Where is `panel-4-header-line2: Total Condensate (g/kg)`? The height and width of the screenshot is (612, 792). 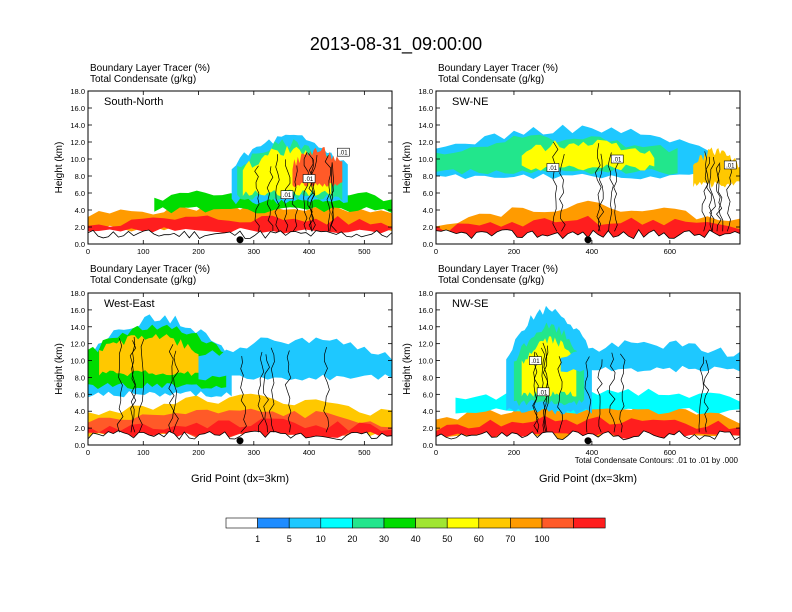
panel-4-header-line2: Total Condensate (g/kg) is located at coordinates (491, 280).